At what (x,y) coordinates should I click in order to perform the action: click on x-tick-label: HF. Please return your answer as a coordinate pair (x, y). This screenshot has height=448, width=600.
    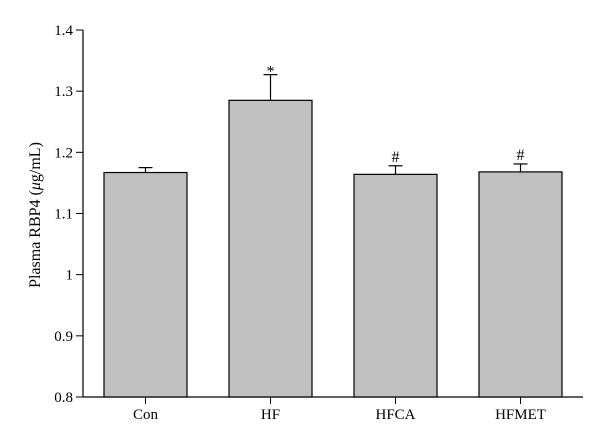
    Looking at the image, I should click on (270, 415).